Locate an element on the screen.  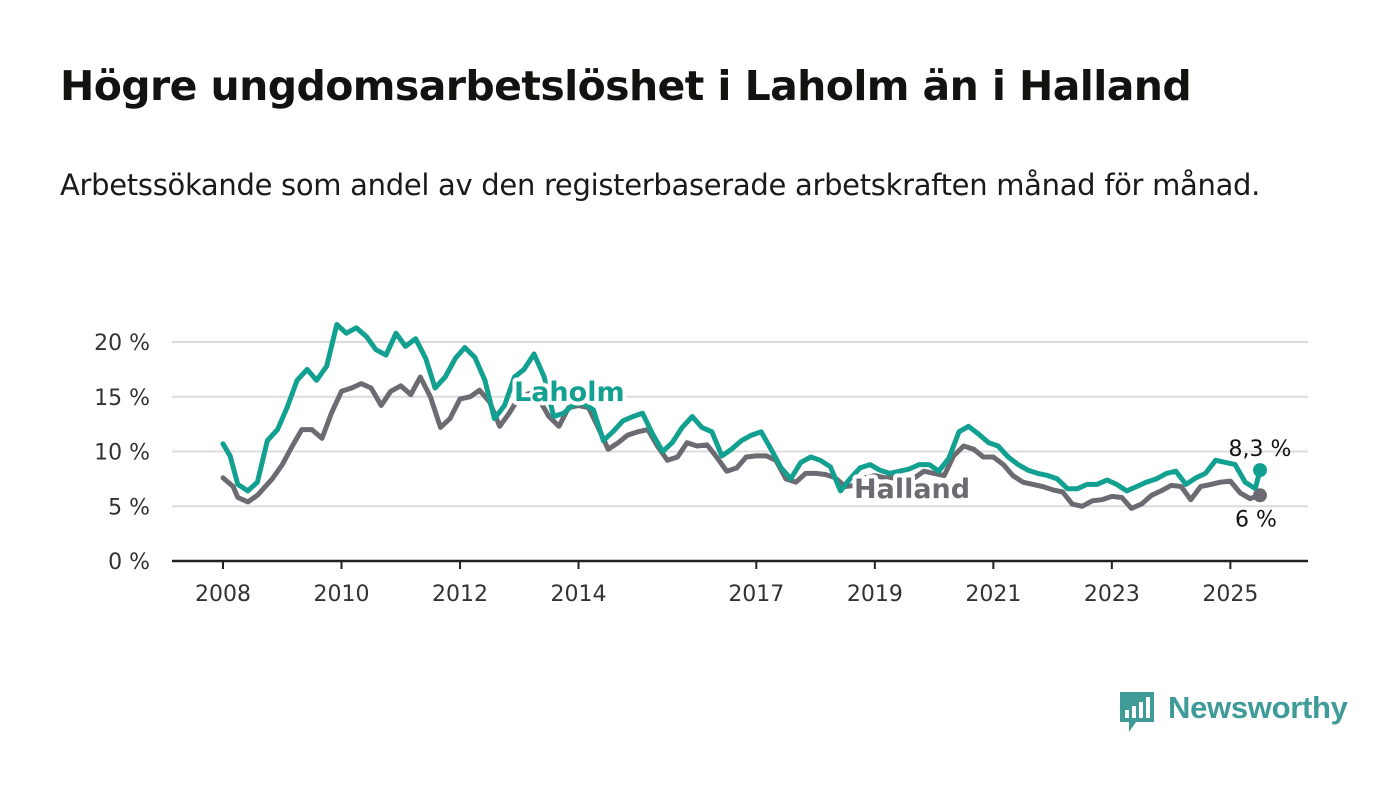
series-label-halo-laholm: Laholm is located at coordinates (569, 392).